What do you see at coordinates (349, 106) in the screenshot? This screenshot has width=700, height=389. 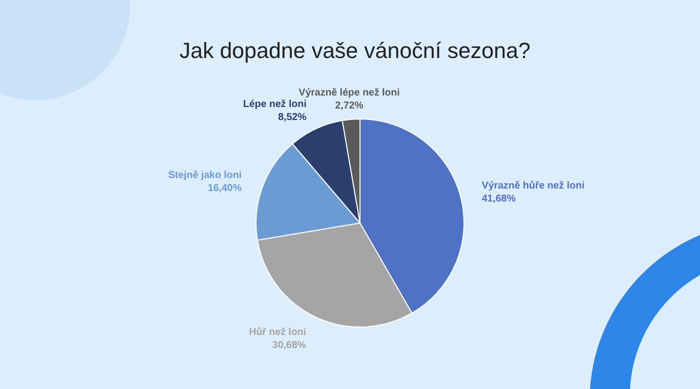 I see `data-label: 2,72%` at bounding box center [349, 106].